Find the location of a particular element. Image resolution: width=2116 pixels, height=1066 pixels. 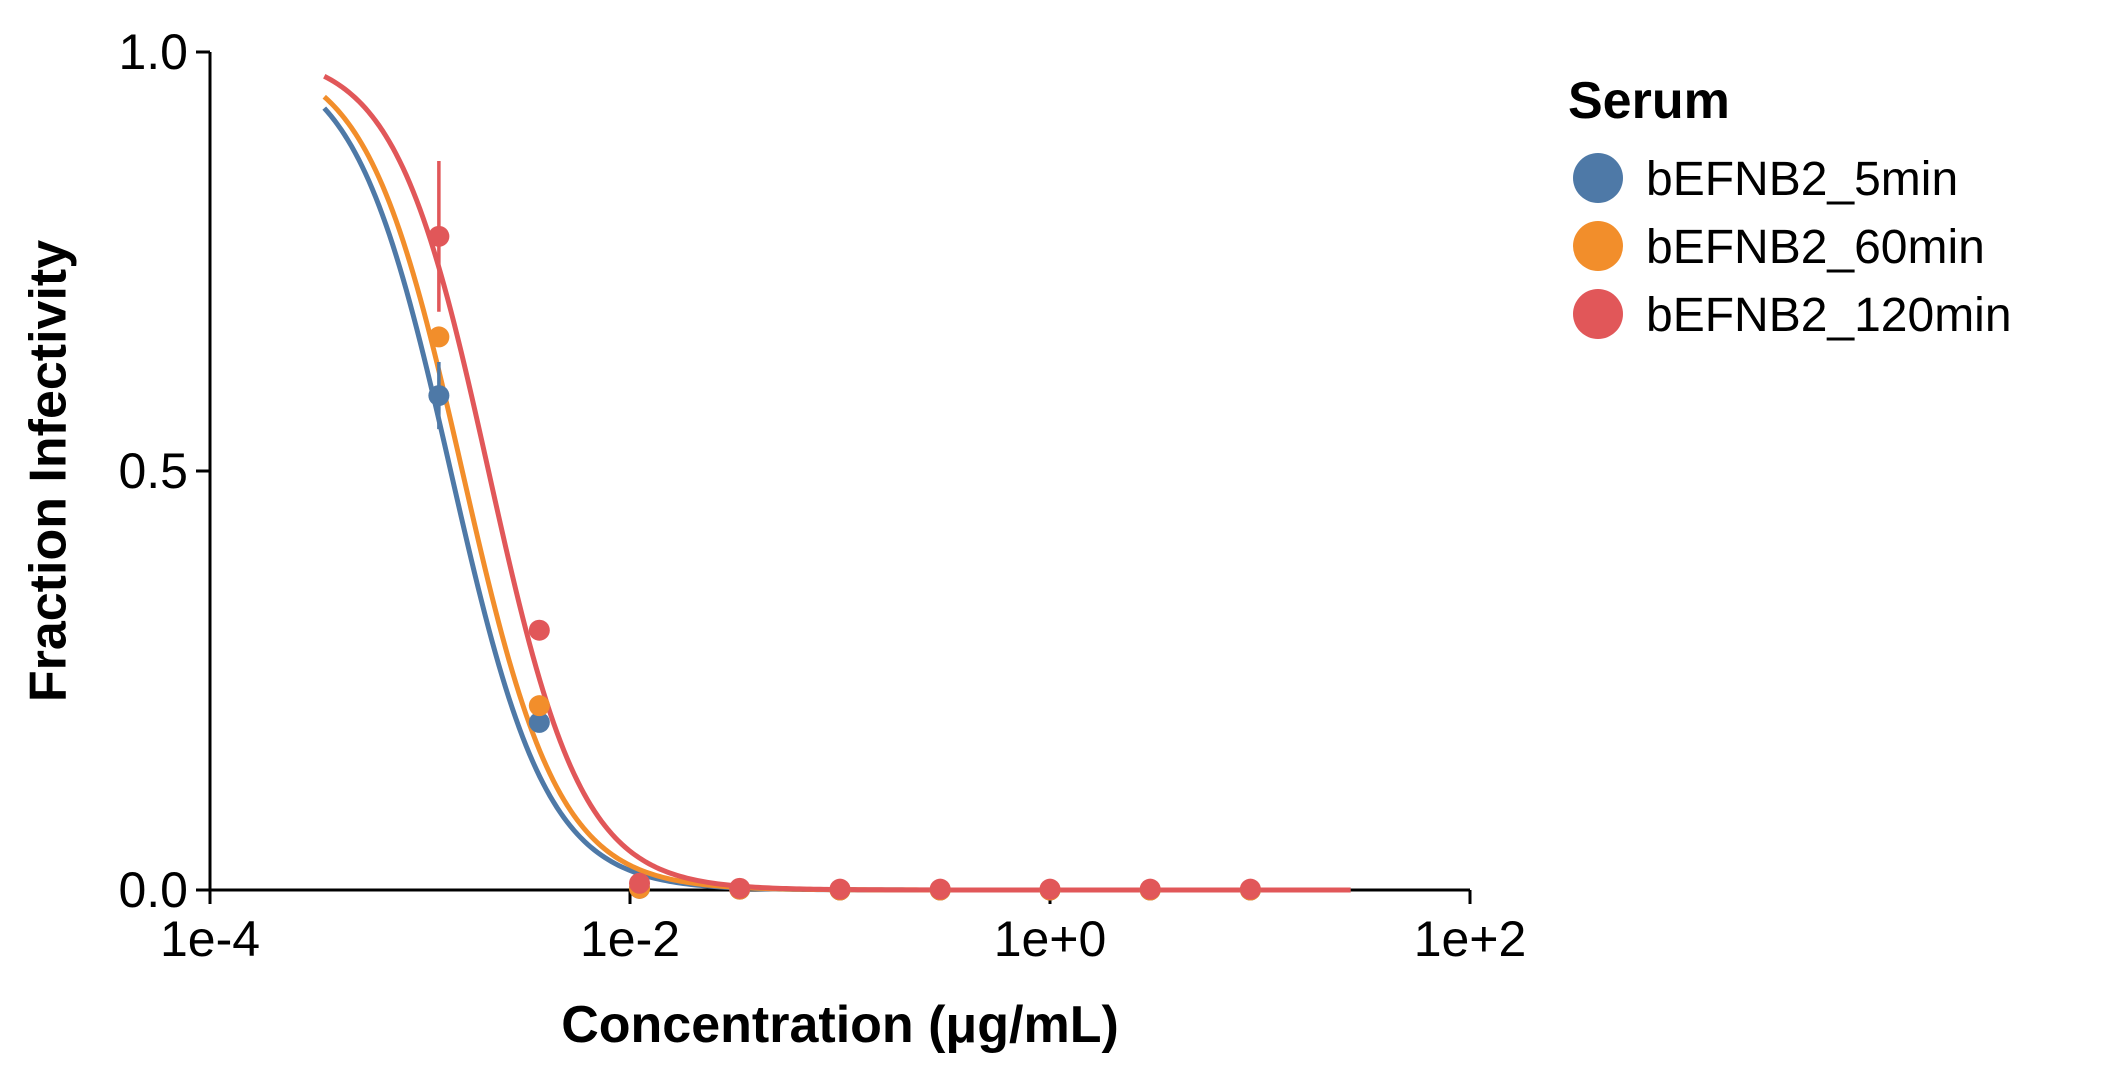

x-tick-label: 1e-4 is located at coordinates (210, 939).